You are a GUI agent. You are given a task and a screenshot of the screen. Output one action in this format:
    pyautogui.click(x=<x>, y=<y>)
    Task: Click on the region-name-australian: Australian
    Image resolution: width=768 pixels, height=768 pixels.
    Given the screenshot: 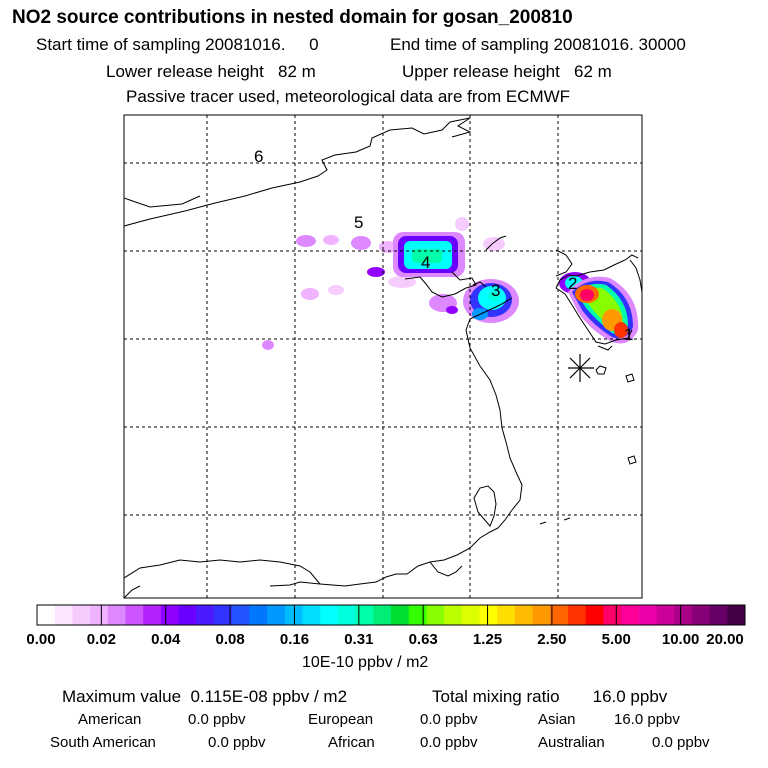 What is the action you would take?
    pyautogui.click(x=571, y=742)
    